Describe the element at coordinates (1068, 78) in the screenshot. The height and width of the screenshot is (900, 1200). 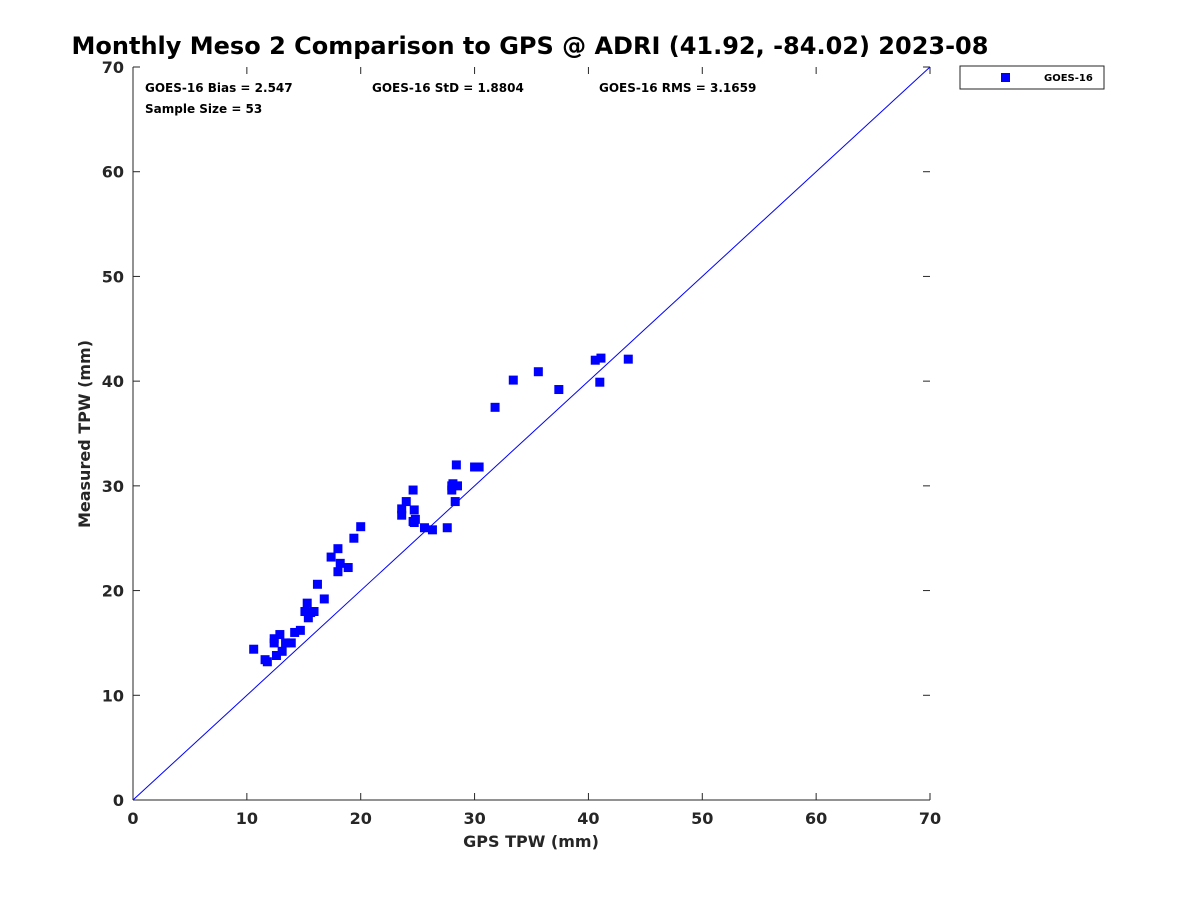
I see `legend-label: GOES-16` at that location.